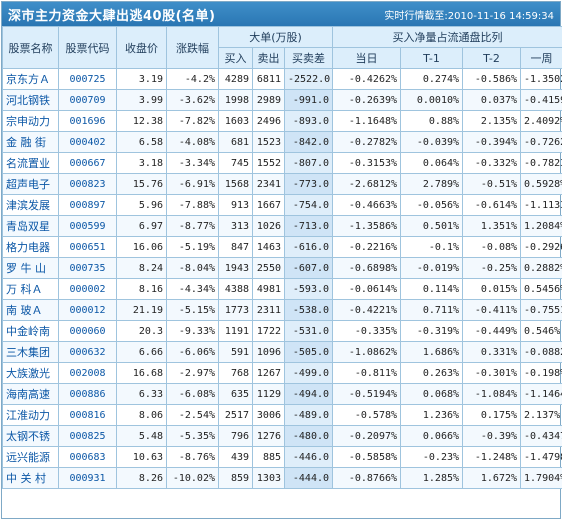  I want to click on stock-code: 000823, so click(87, 184).